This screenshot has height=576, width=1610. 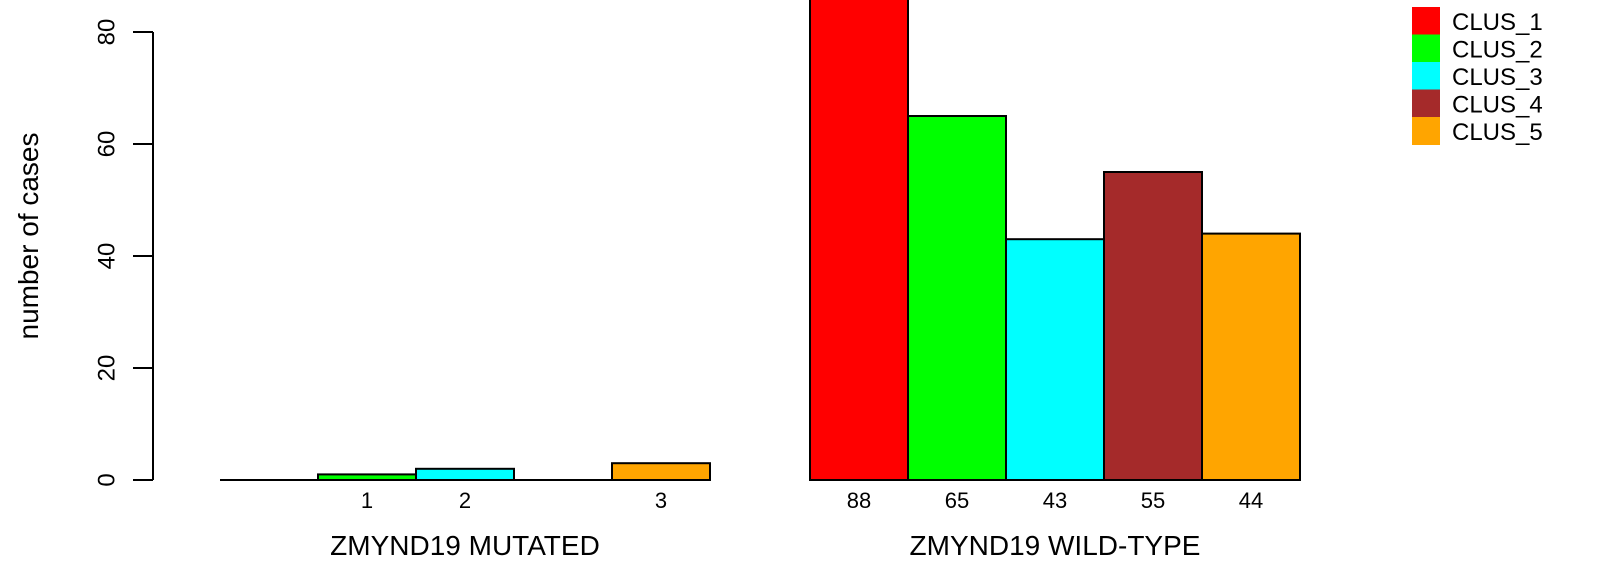 I want to click on bar-value-label: 44, so click(x=1251, y=500).